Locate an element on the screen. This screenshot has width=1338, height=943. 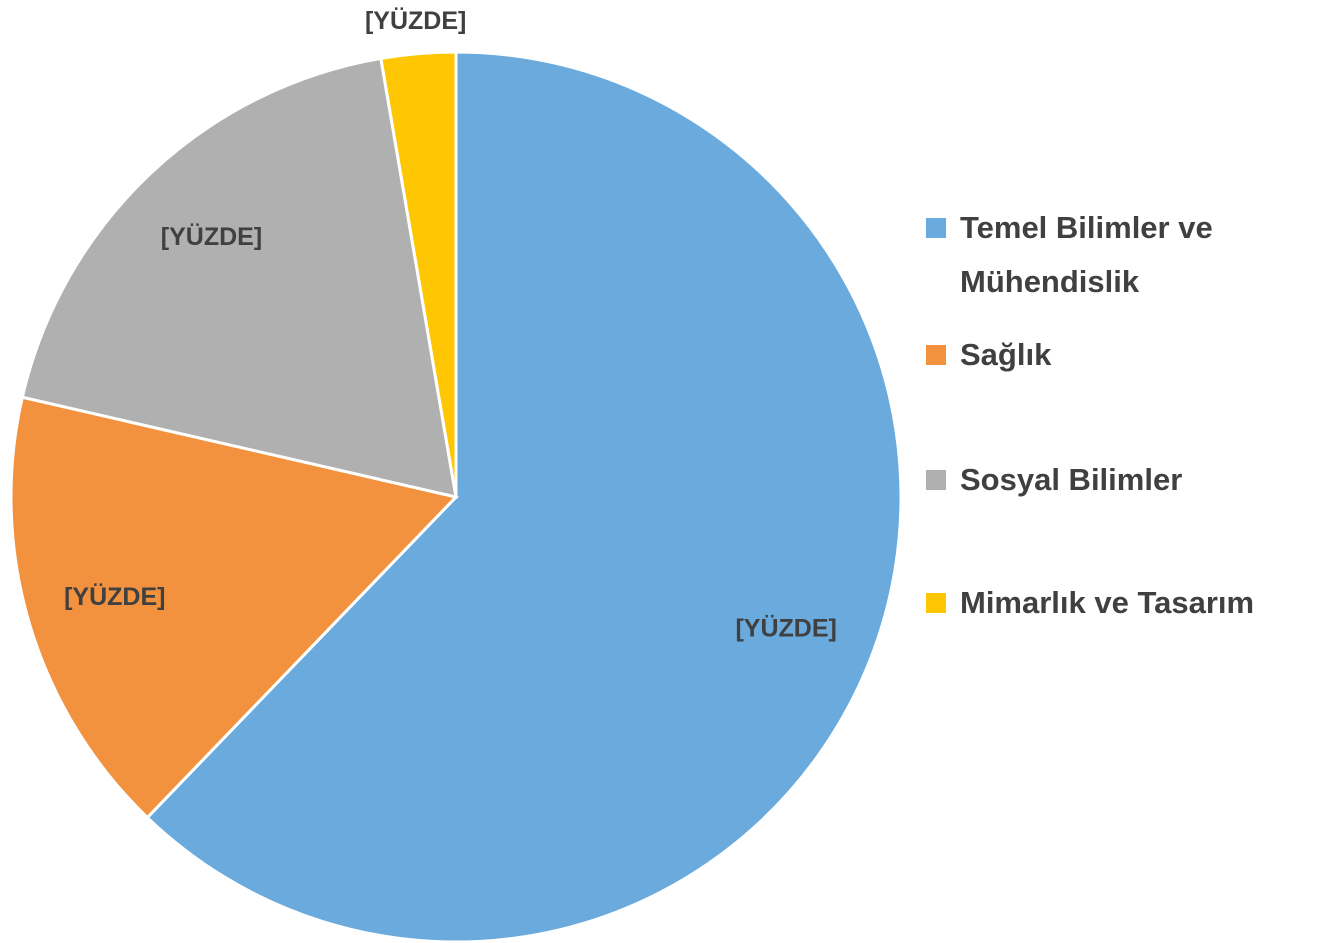
legend-label: Mimarlık ve Tasarım is located at coordinates (1107, 602).